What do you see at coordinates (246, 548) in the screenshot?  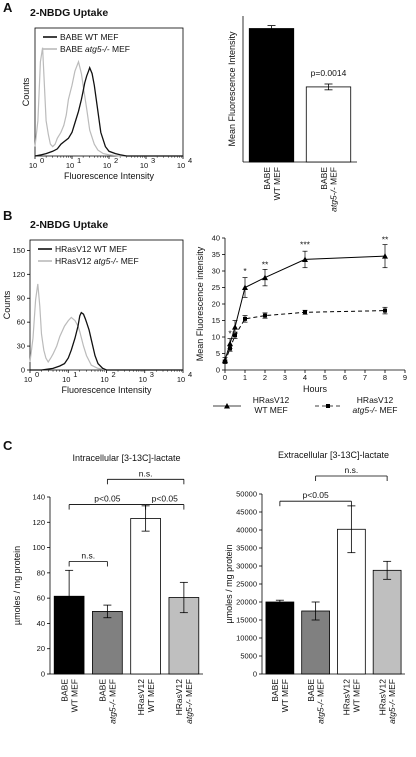 I see `y-tick-label: 35000` at bounding box center [246, 548].